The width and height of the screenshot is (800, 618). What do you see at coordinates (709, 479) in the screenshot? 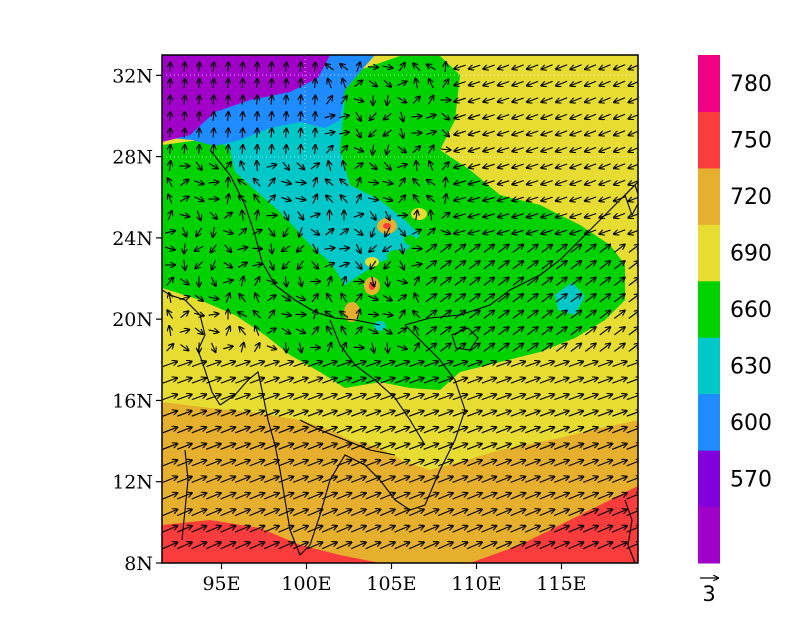
I see `colorbar-segment` at bounding box center [709, 479].